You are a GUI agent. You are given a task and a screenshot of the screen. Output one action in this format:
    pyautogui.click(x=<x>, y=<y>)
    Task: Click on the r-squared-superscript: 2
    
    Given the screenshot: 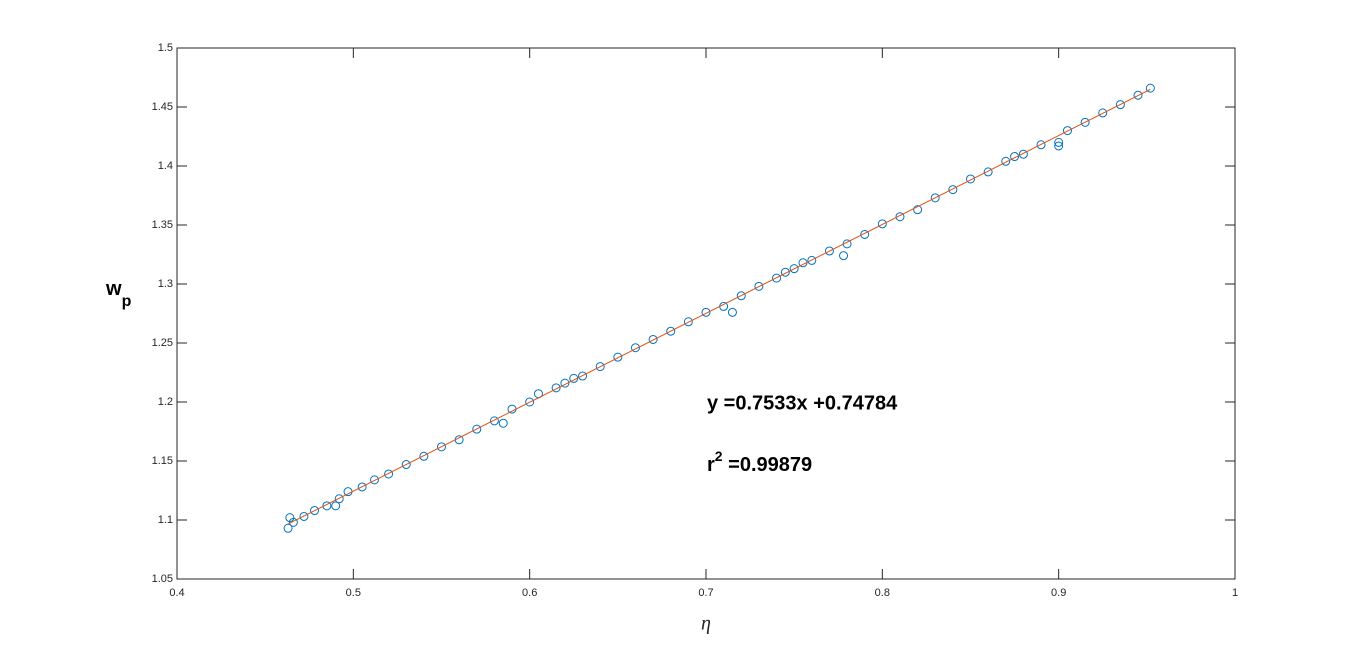 What is the action you would take?
    pyautogui.click(x=719, y=456)
    